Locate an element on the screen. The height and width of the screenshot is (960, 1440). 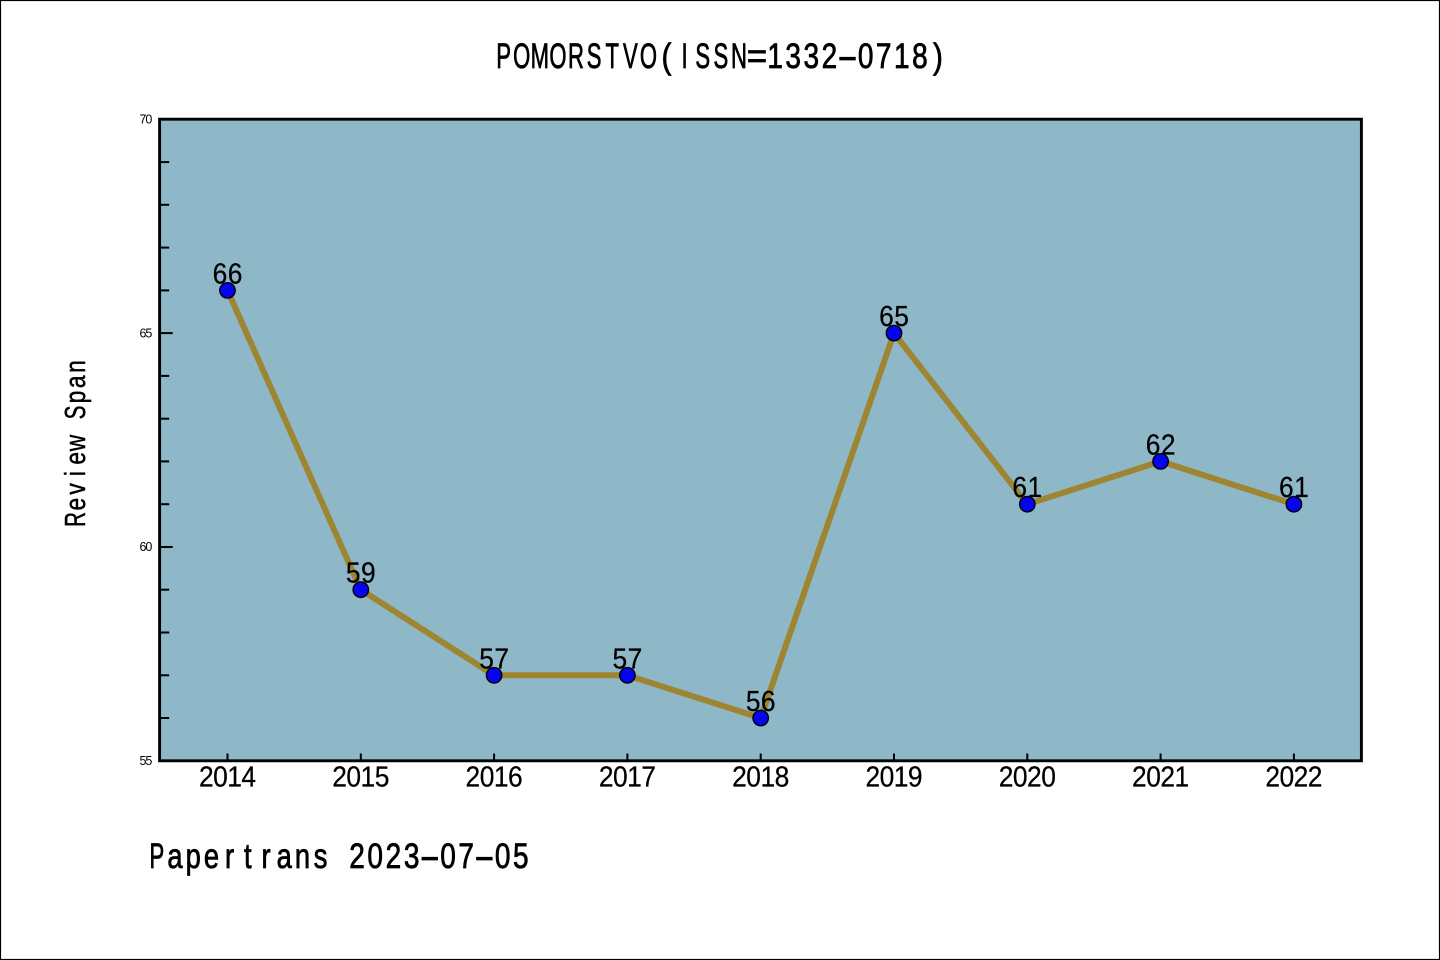
svg-text: I is located at coordinates (685, 57).